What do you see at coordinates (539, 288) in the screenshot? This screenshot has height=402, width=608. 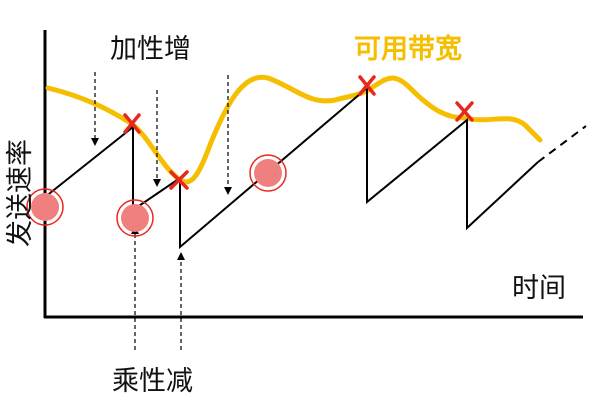 I see `x-axis-label: 时间` at bounding box center [539, 288].